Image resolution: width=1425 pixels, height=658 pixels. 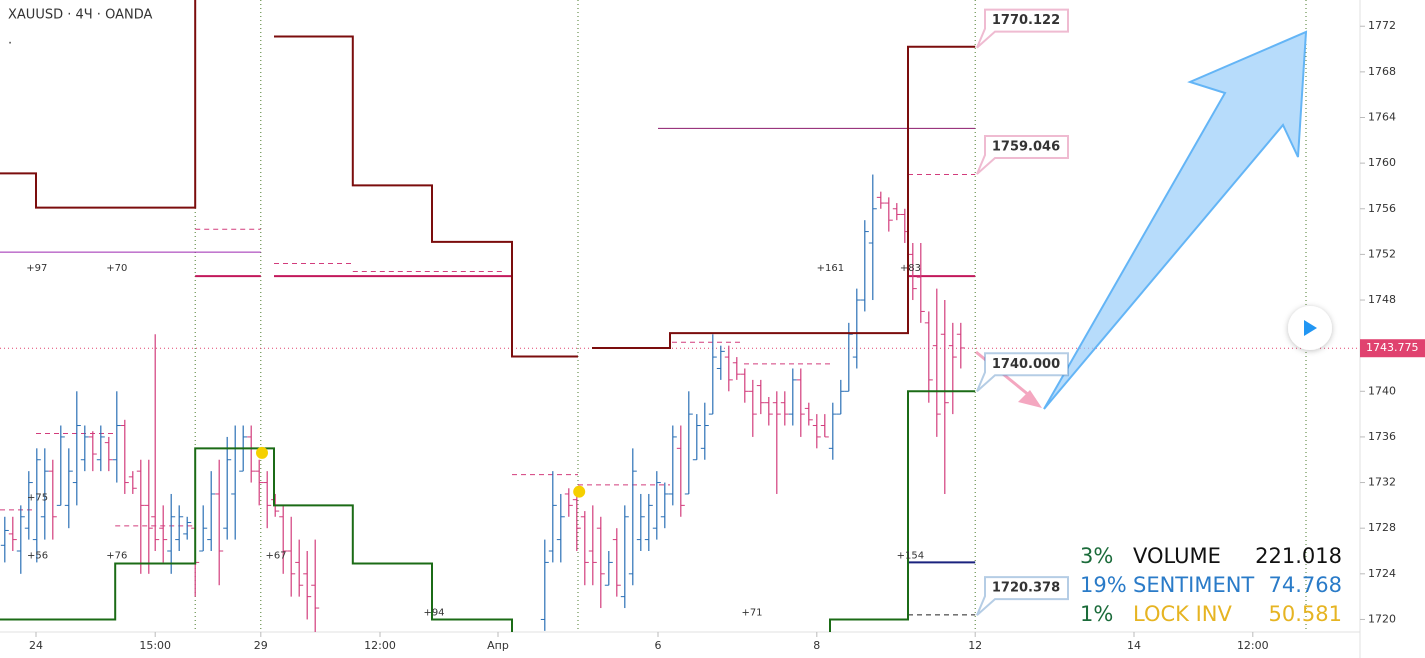 I want to click on table-cell: LOCK INV, so click(x=1182, y=614).